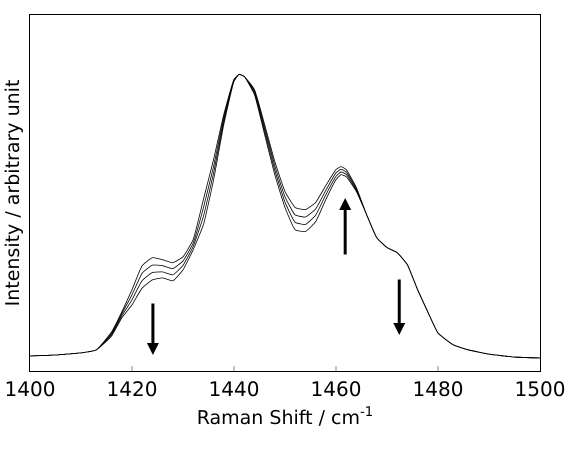 The image size is (574, 453). I want to click on x-tick-label: 1500, so click(540, 389).